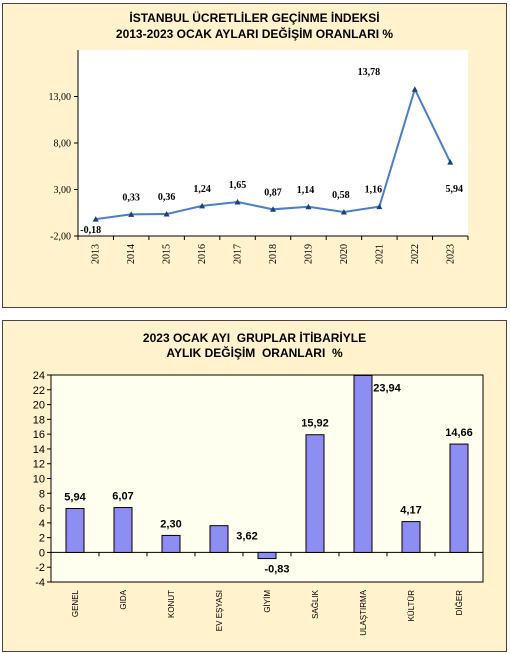 The height and width of the screenshot is (653, 510). Describe the element at coordinates (42, 553) in the screenshot. I see `y-tick-label: 0` at that location.